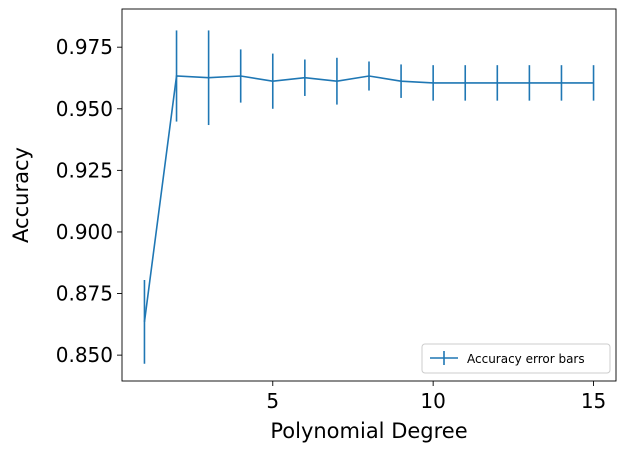  What do you see at coordinates (432, 401) in the screenshot?
I see `x-tick-label: 10` at bounding box center [432, 401].